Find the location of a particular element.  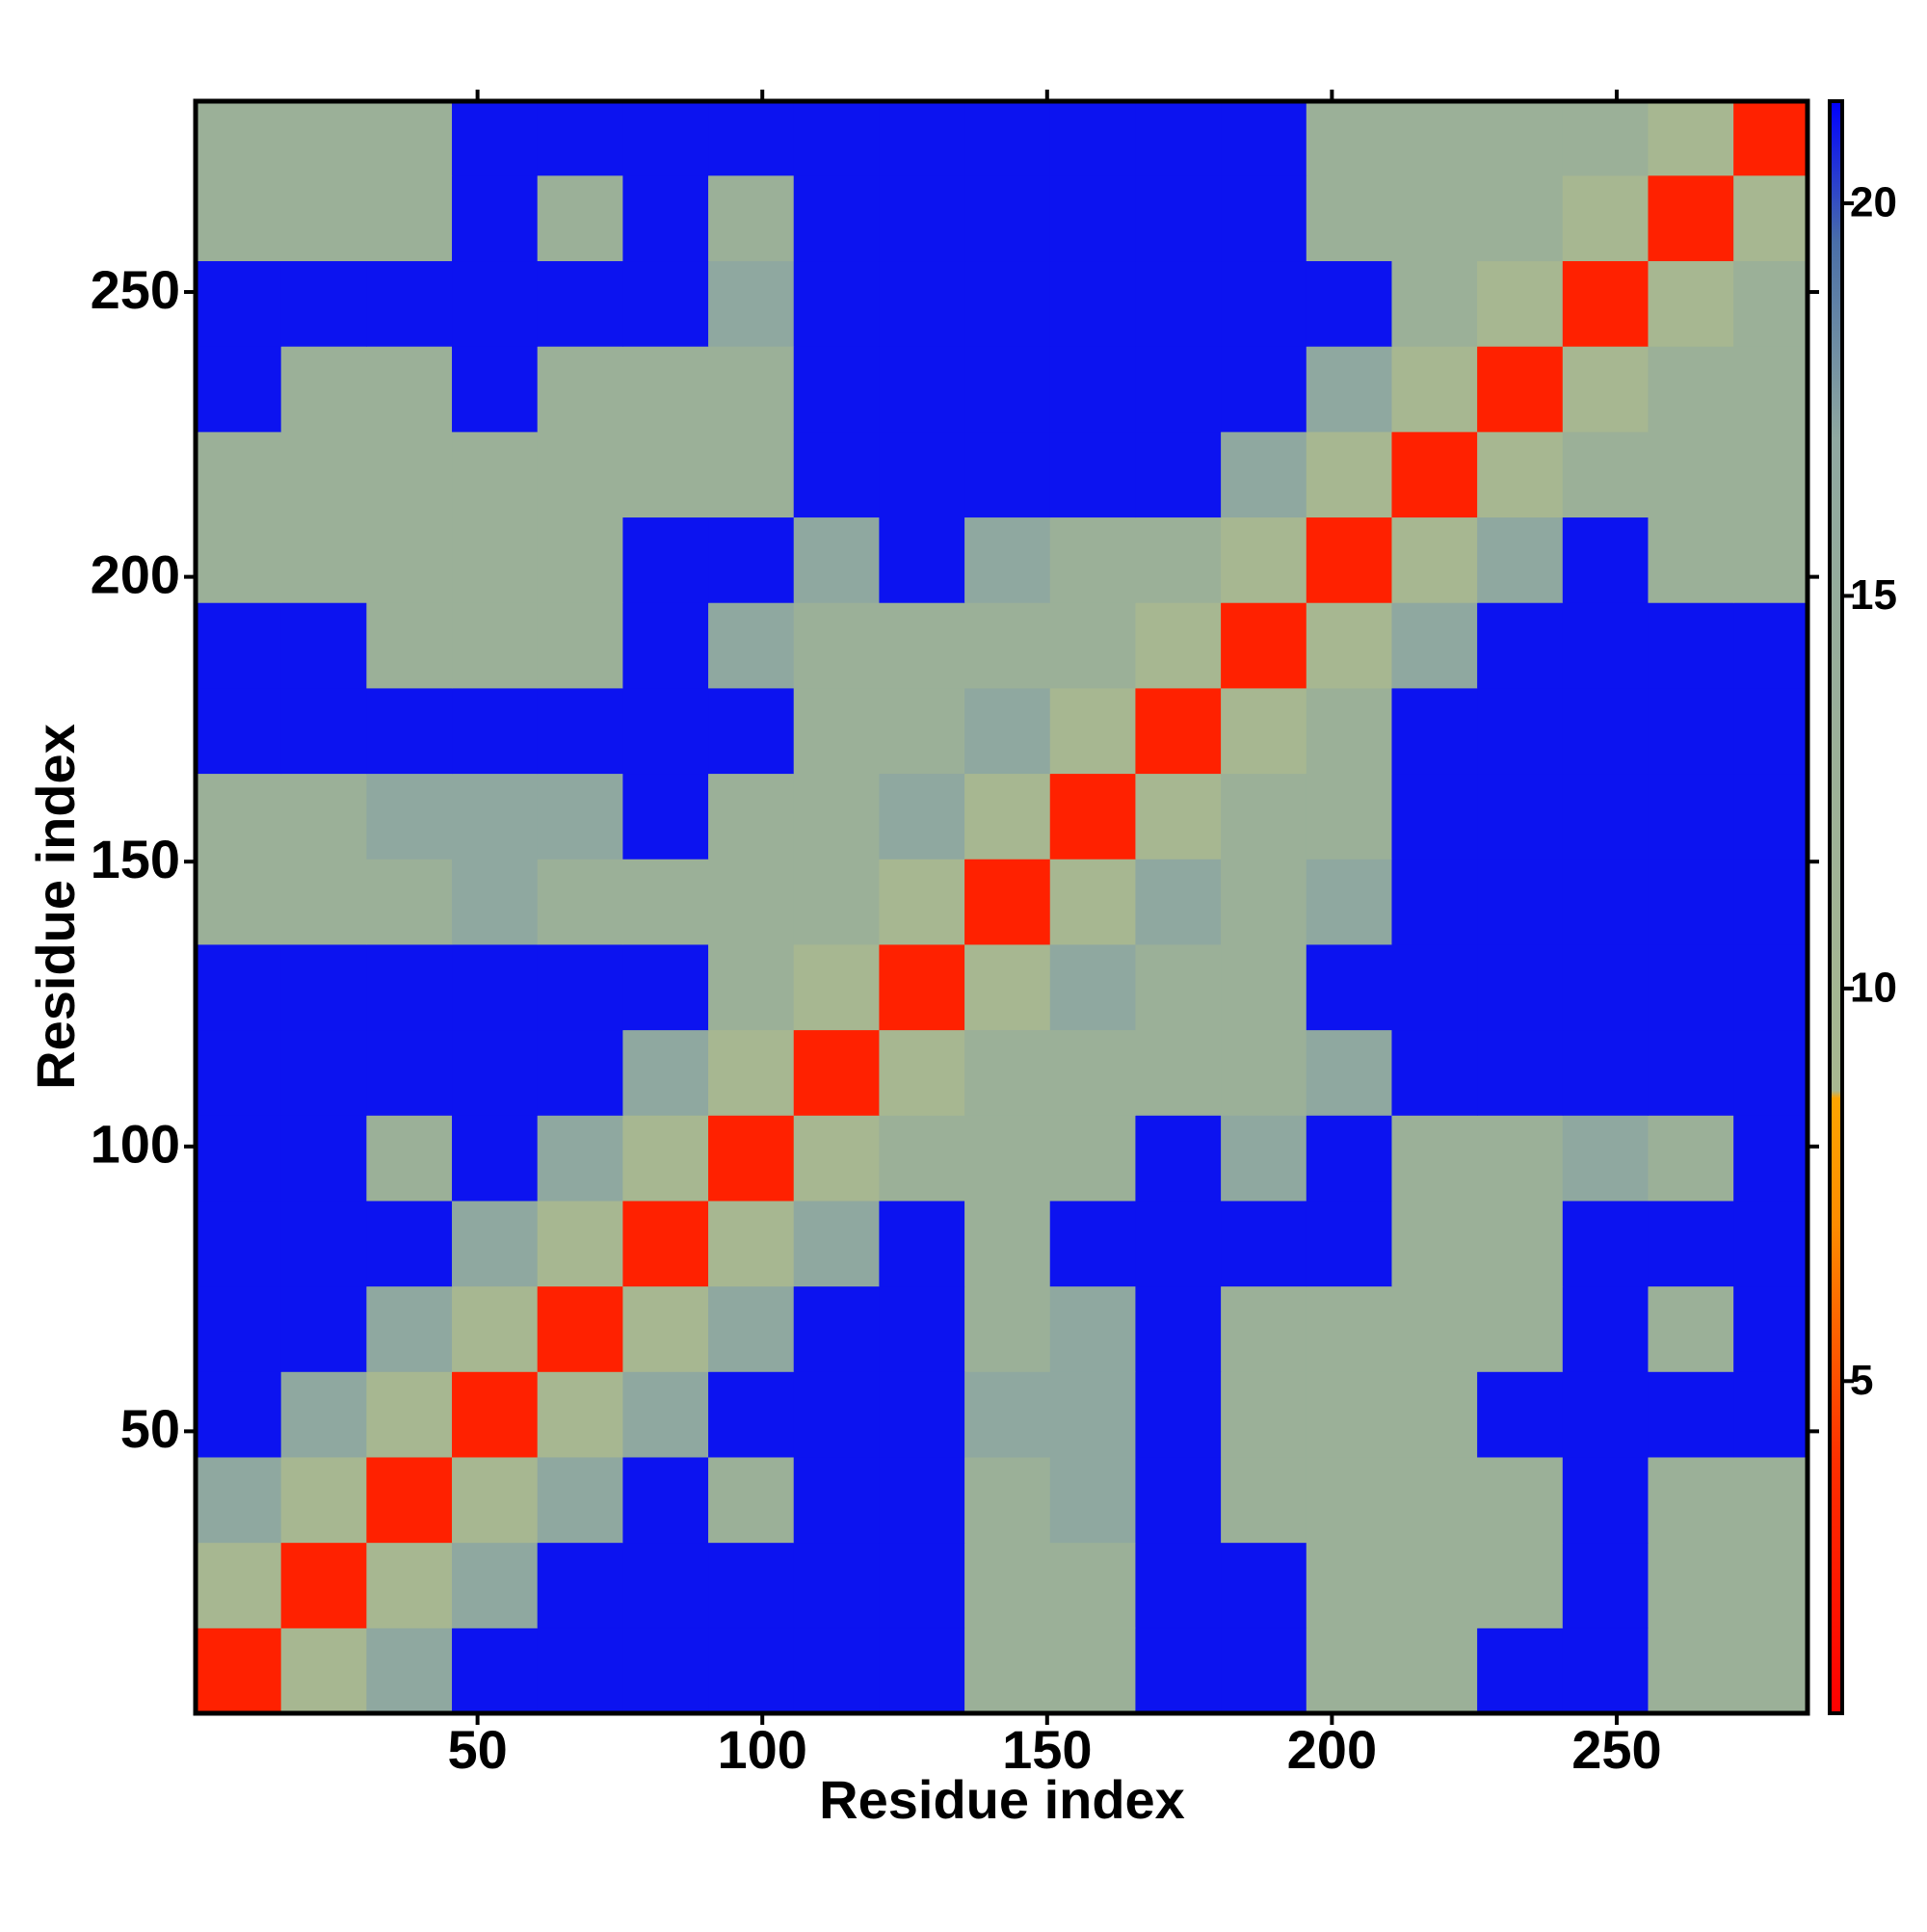

colorbar-tick-label: 15 is located at coordinates (1873, 595).